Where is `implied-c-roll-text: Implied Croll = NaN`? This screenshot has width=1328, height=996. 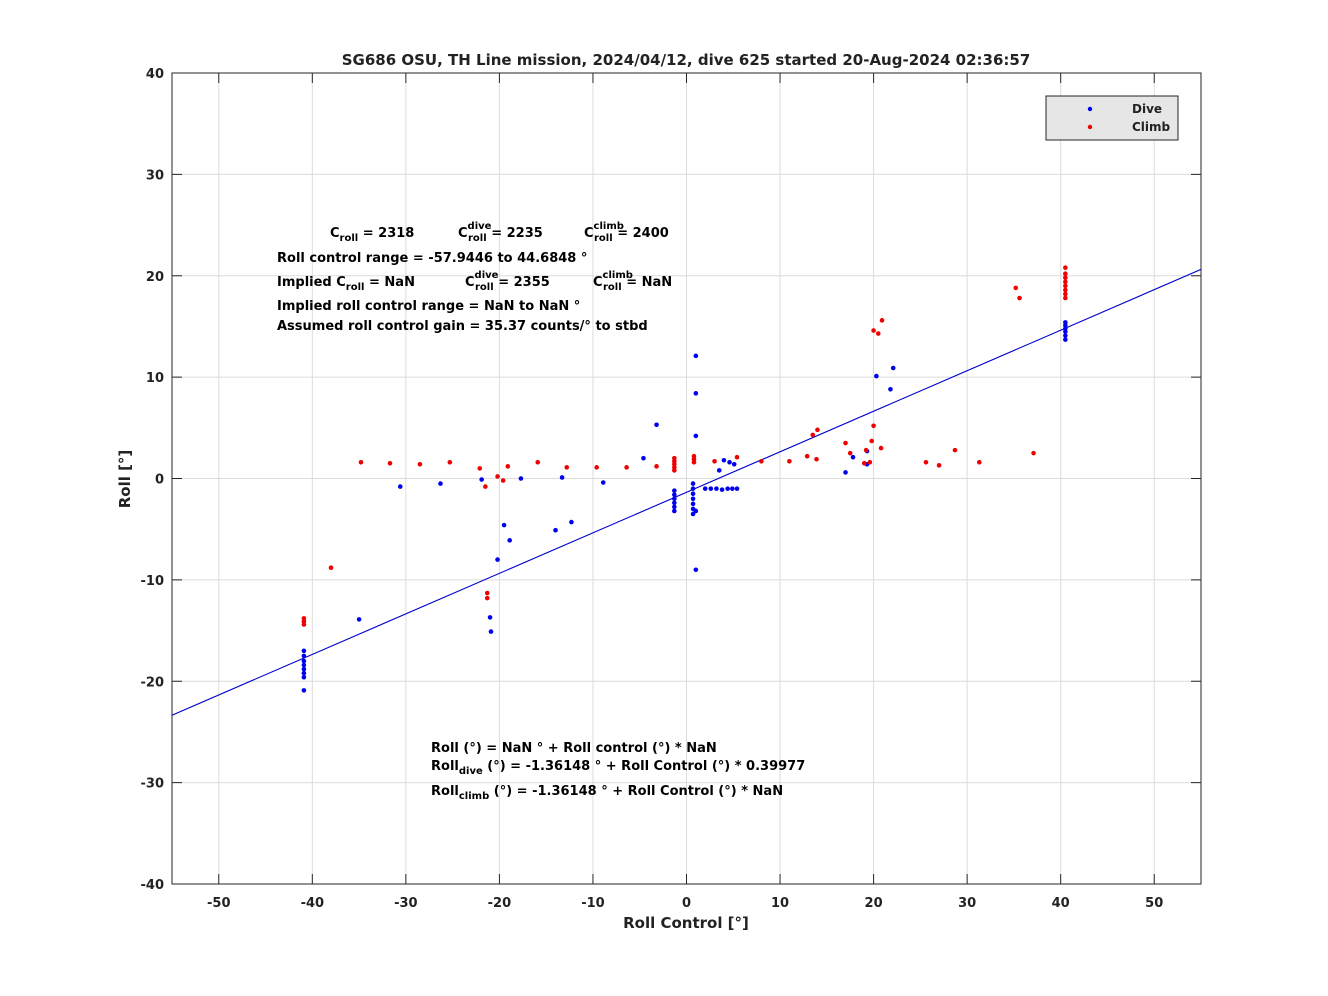 implied-c-roll-text: Implied Croll = NaN is located at coordinates (346, 284).